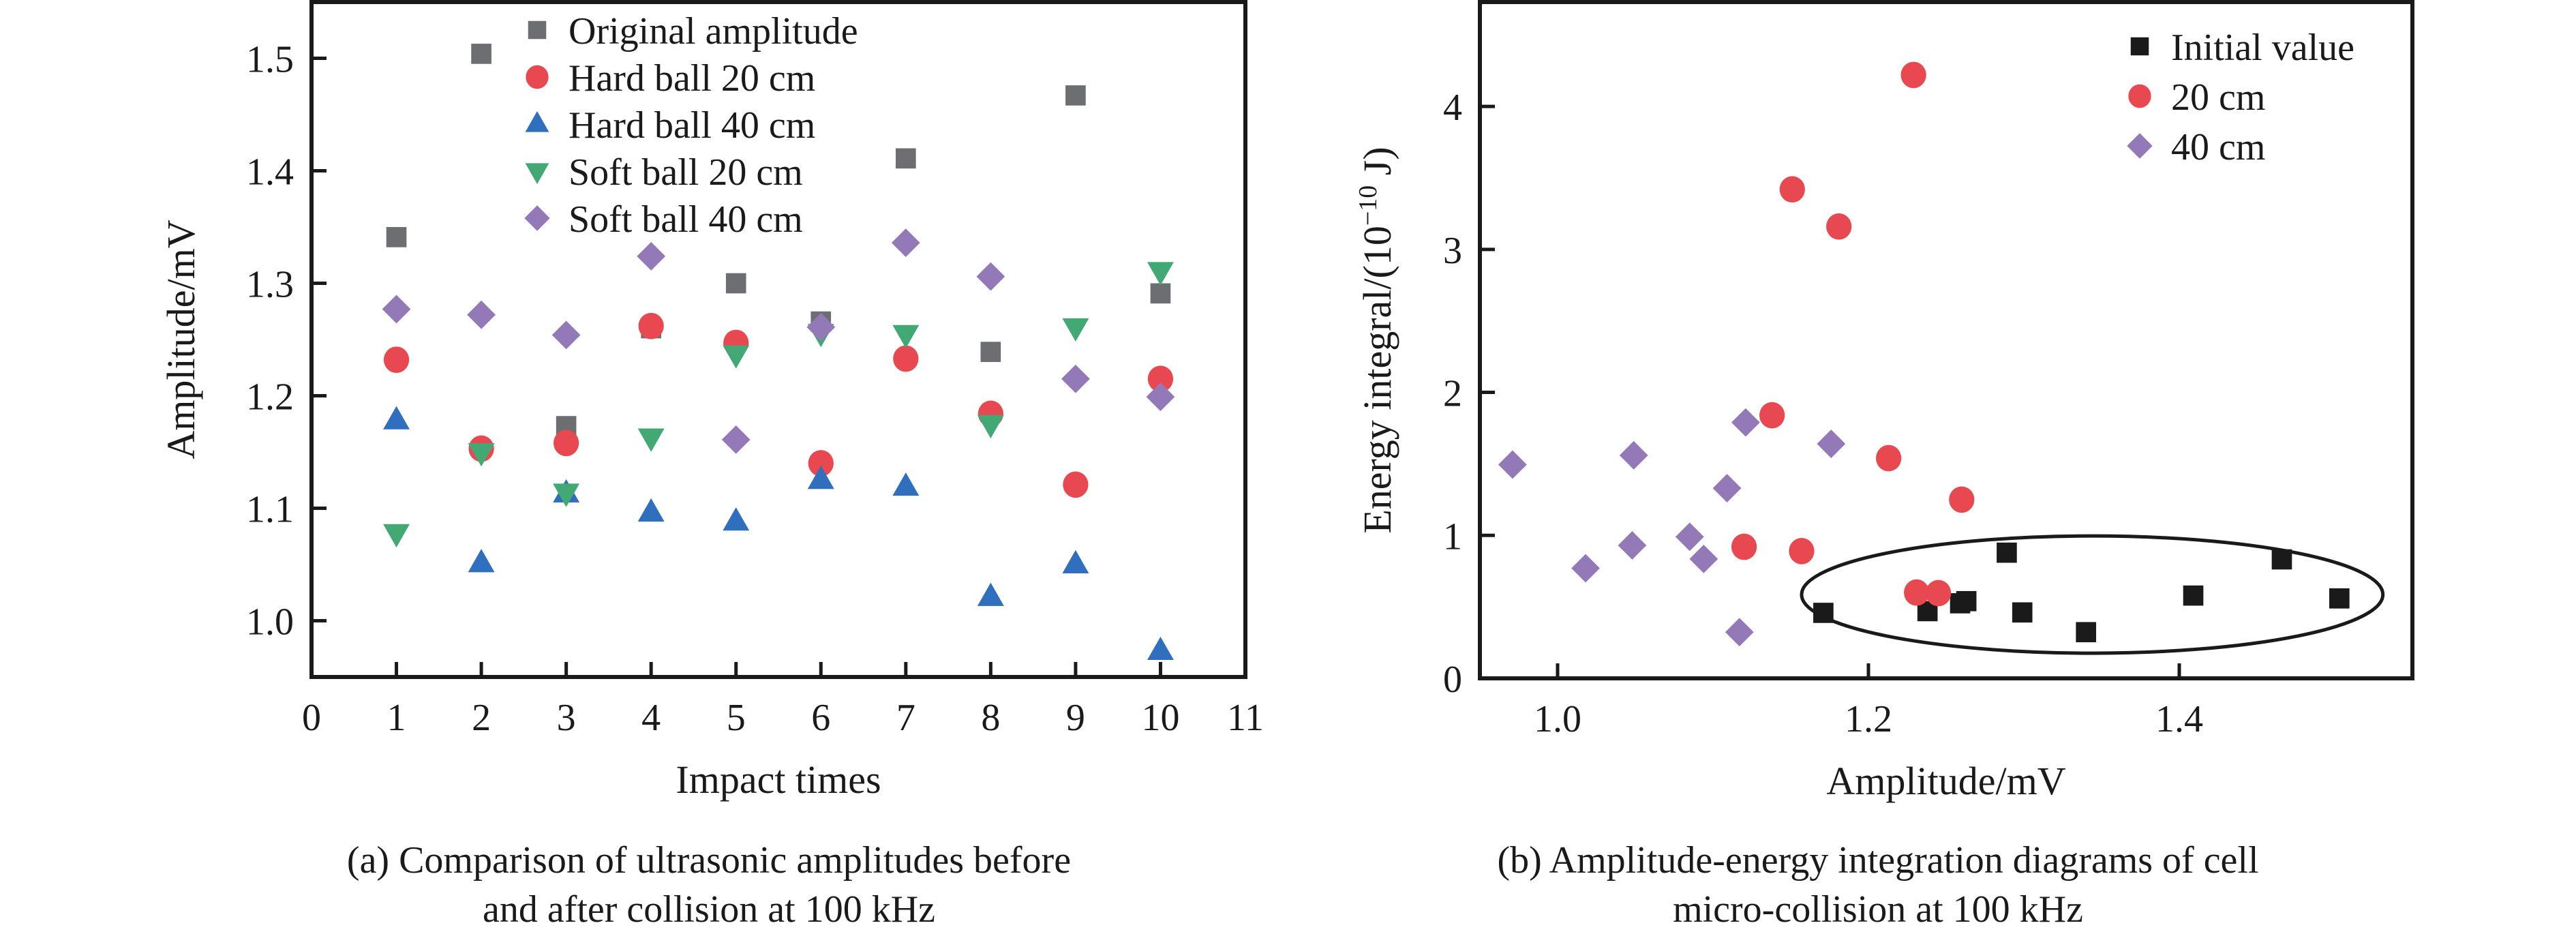 This screenshot has width=2576, height=949. Describe the element at coordinates (270, 172) in the screenshot. I see `y-tick-label: 1.4` at that location.